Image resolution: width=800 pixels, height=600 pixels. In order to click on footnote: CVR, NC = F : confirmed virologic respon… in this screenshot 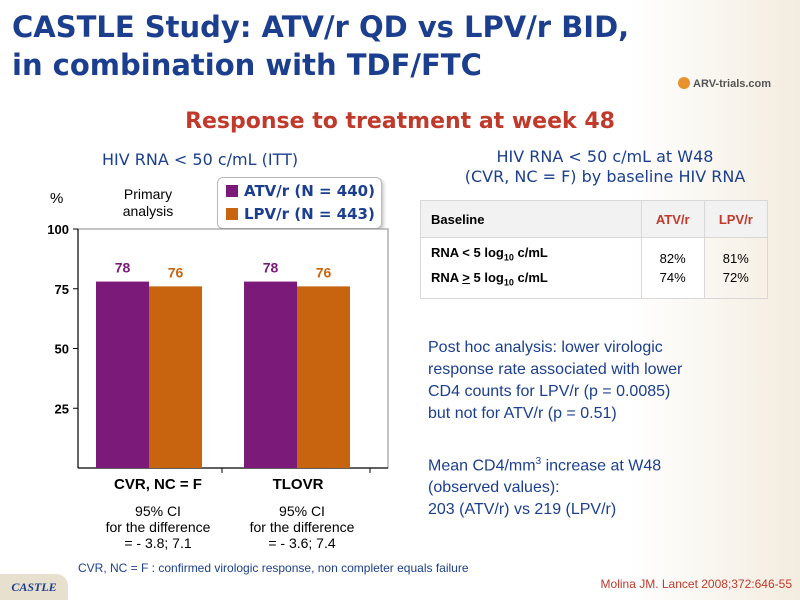, I will do `click(273, 568)`.